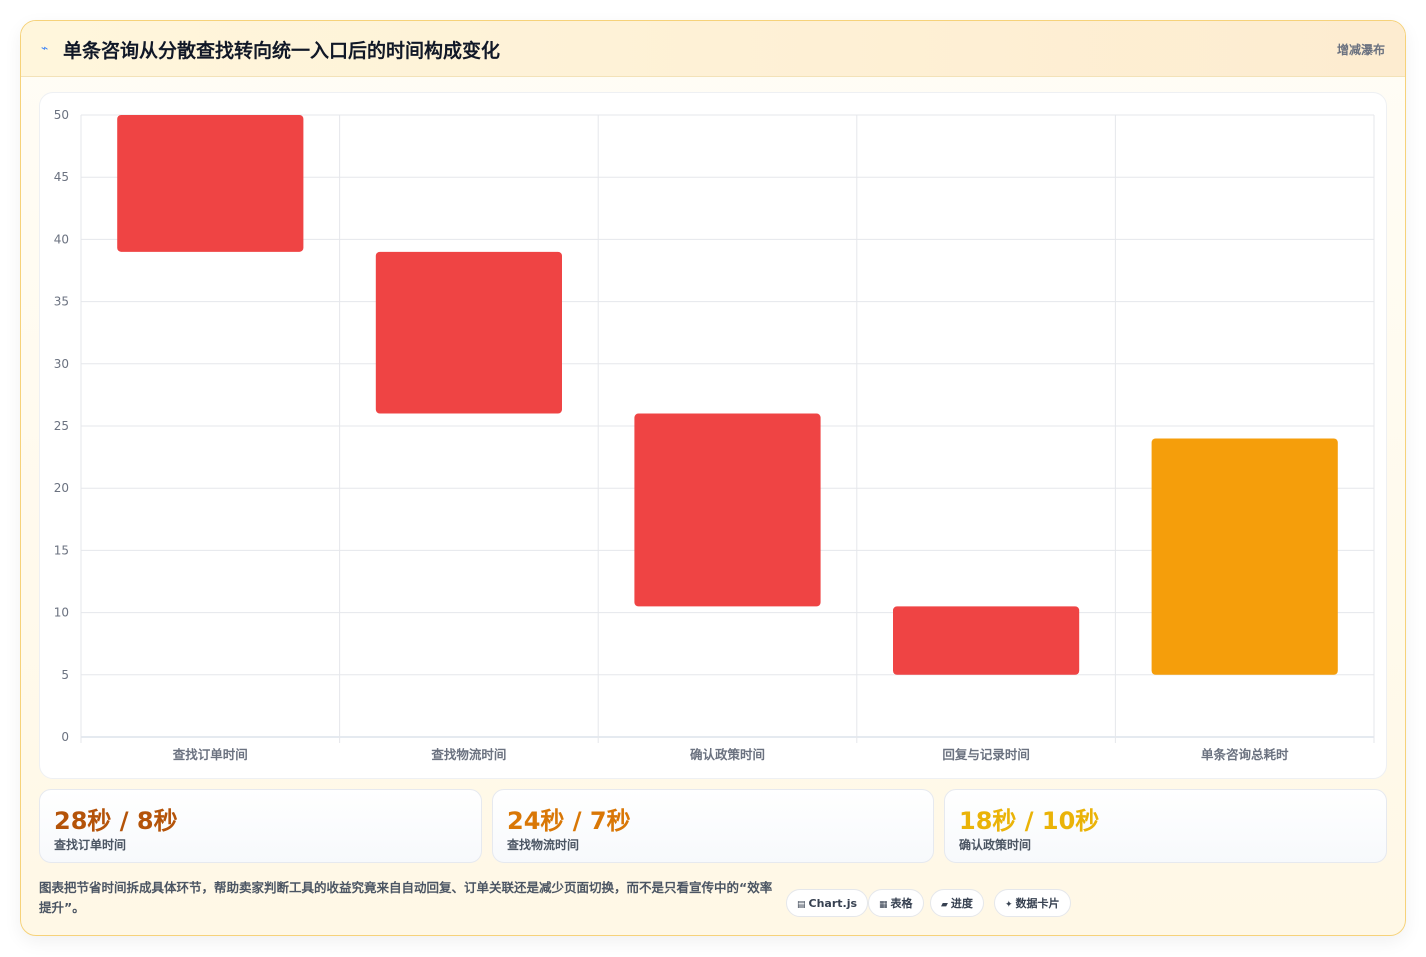 The width and height of the screenshot is (1426, 957). What do you see at coordinates (468, 754) in the screenshot?
I see `x-tick-label: 查找物流时间` at bounding box center [468, 754].